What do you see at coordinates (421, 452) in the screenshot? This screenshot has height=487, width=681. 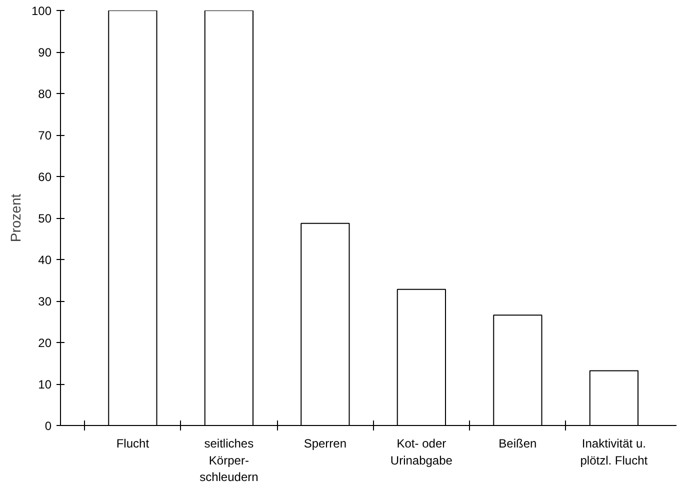 I see `x-tick-label: Kot- oder Urinabgabe` at bounding box center [421, 452].